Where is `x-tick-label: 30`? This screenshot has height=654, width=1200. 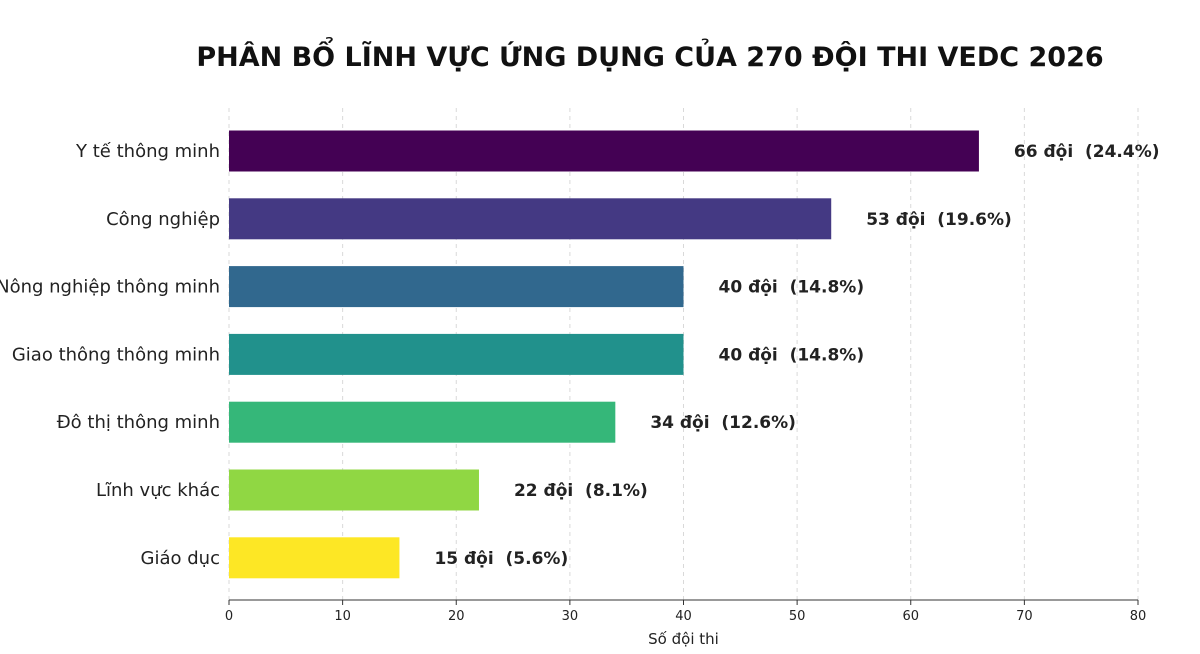
x-tick-label: 30 is located at coordinates (570, 616).